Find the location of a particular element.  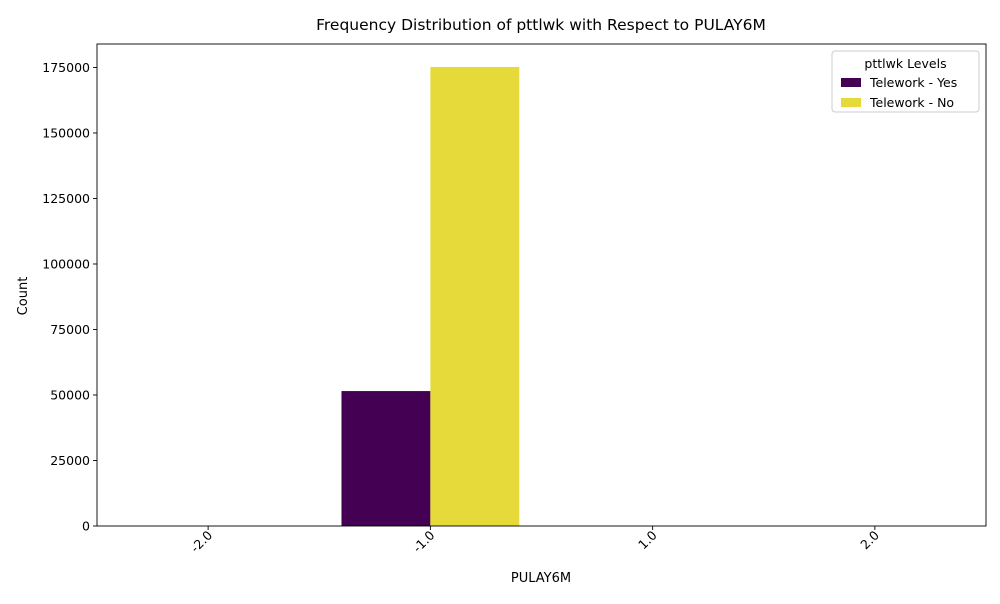

legend: pttlwk Levels Telework - Yes Telework - No is located at coordinates (905, 81).